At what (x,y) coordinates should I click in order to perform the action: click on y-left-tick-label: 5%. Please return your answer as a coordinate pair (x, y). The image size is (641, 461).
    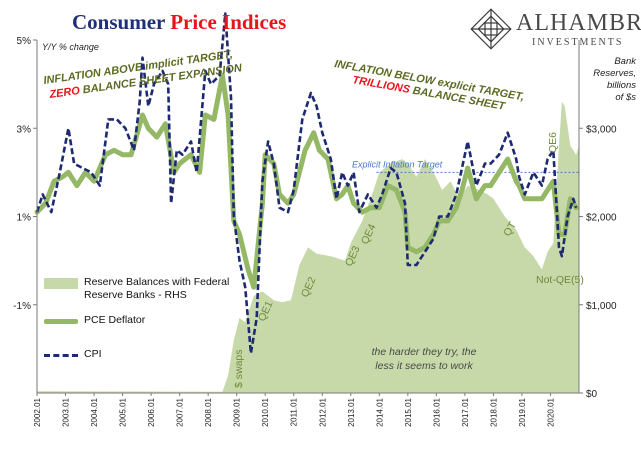
    Looking at the image, I should click on (24, 41).